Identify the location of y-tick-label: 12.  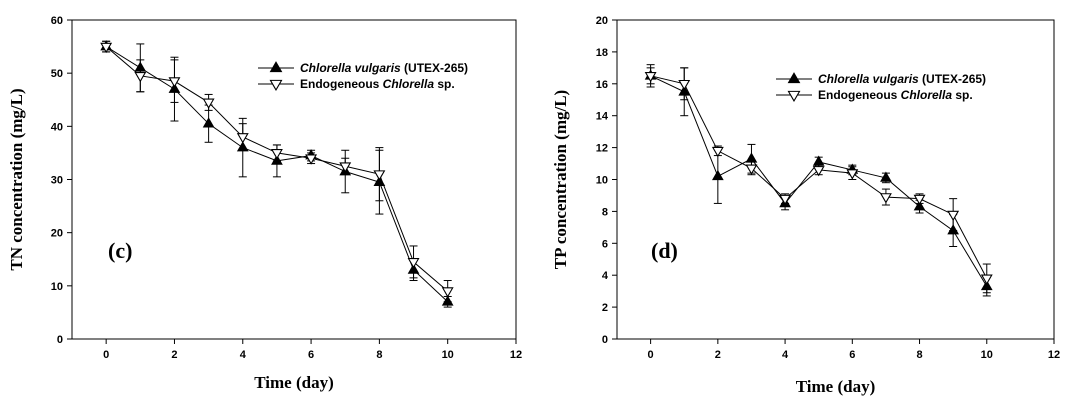
(602, 149).